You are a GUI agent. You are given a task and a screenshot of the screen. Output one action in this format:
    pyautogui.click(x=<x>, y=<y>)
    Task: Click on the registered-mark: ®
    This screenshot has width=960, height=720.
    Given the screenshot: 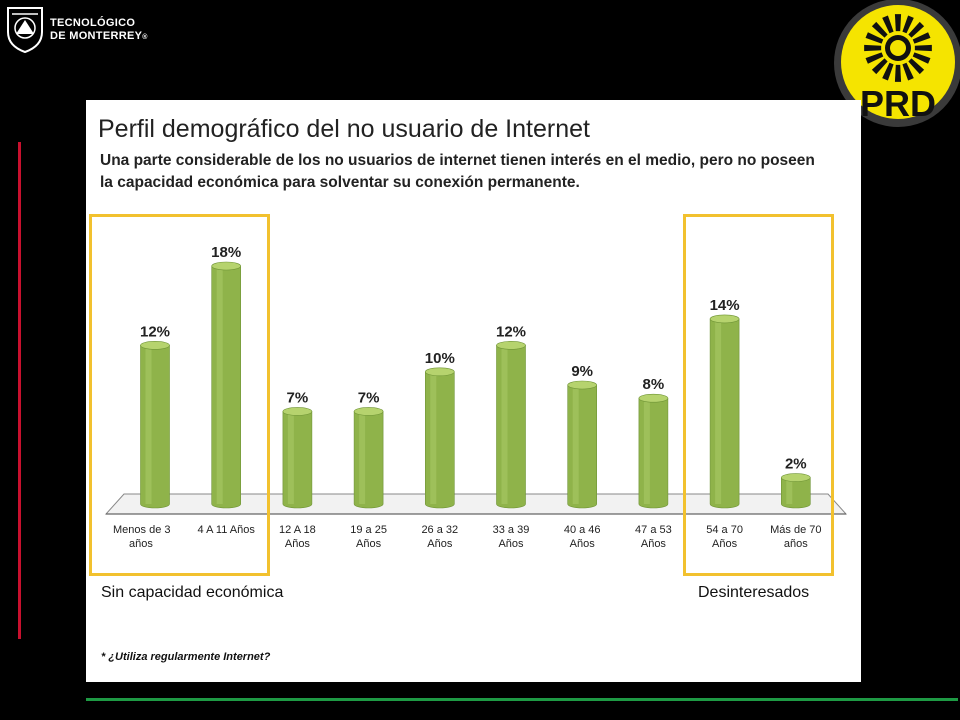 What is the action you would take?
    pyautogui.click(x=145, y=37)
    